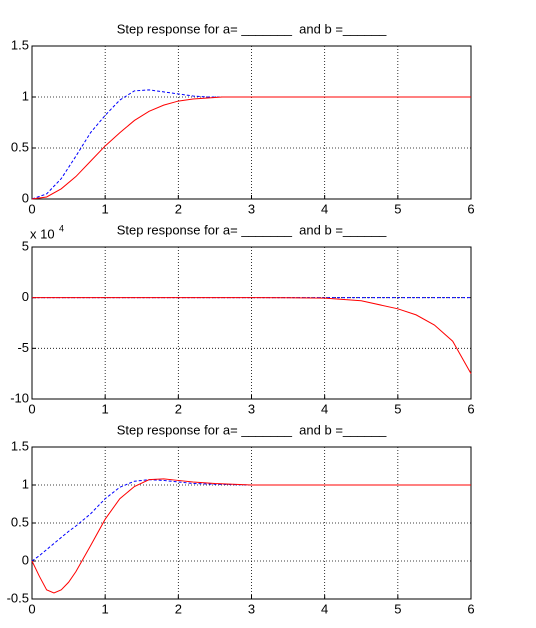 The height and width of the screenshot is (628, 536). I want to click on y-multiplier: x 10, so click(42, 233).